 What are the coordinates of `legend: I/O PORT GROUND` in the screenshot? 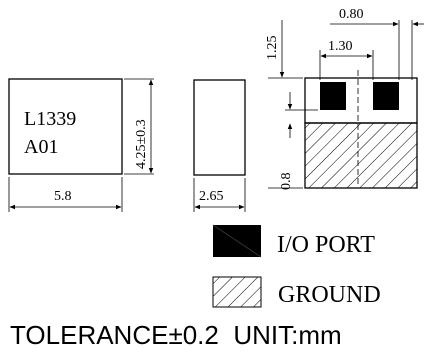 It's located at (296, 266).